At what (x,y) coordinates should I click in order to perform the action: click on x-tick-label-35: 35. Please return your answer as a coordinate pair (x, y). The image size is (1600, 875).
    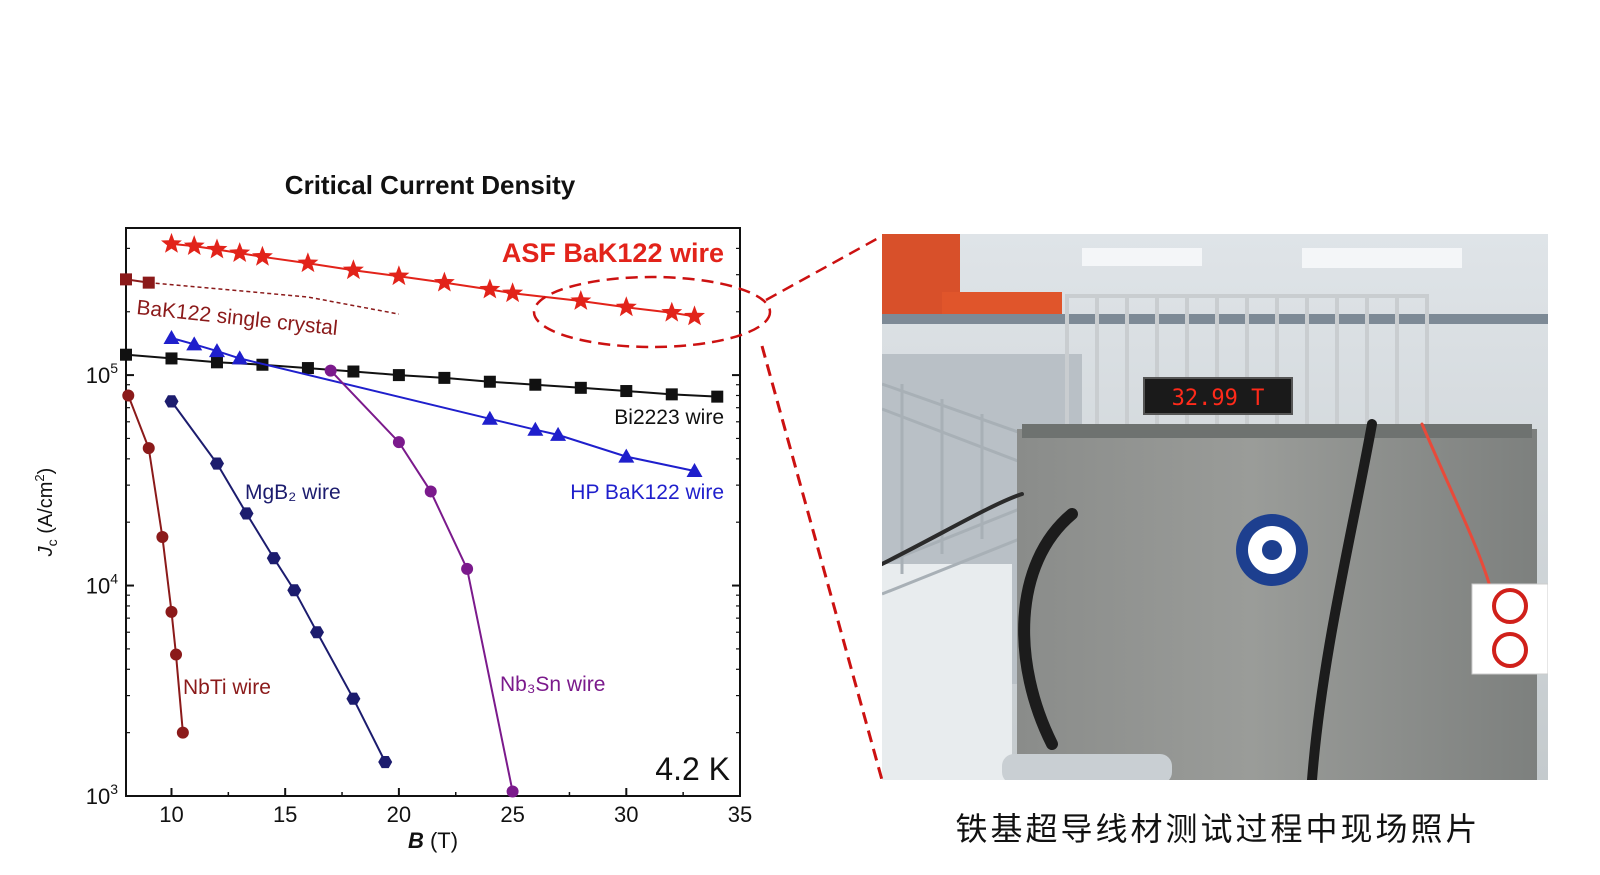
    Looking at the image, I should click on (740, 814).